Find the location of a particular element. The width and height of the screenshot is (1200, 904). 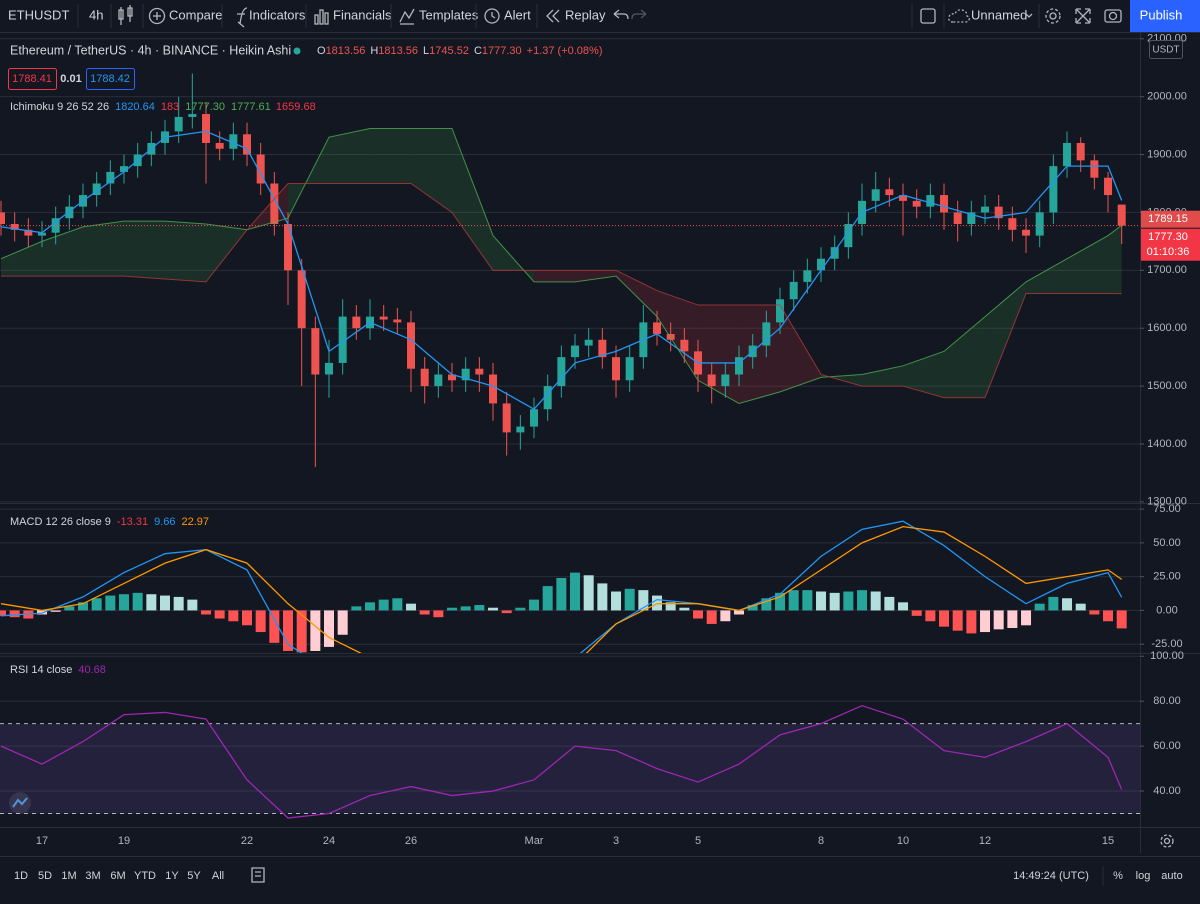

alert-icon is located at coordinates (492, 16).